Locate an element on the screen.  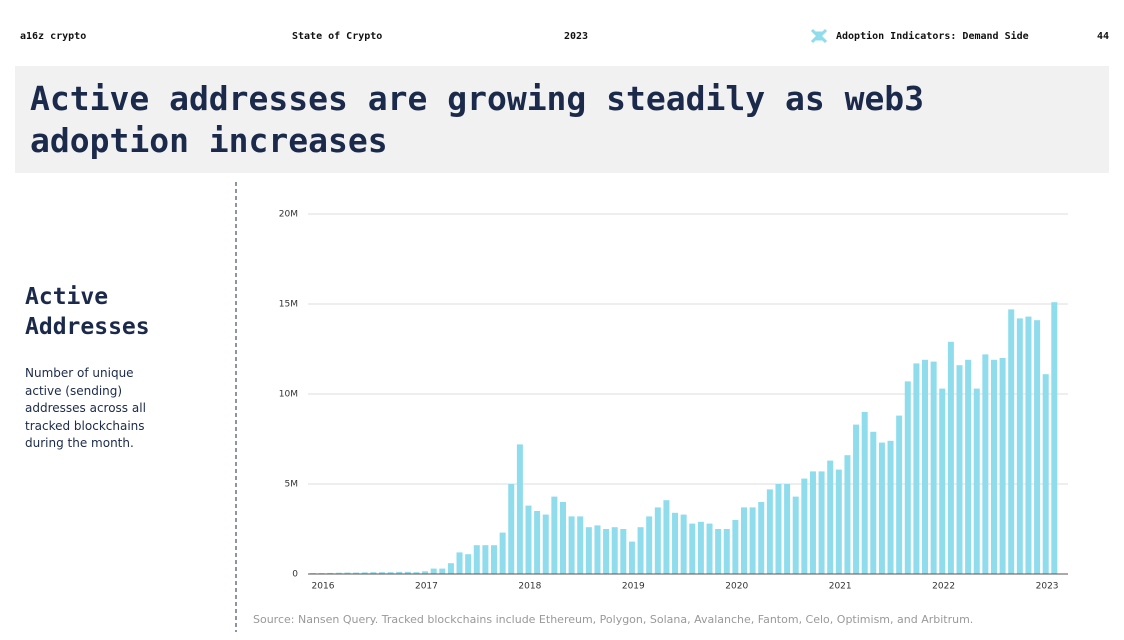
y-tick-label: 5M is located at coordinates (292, 485).